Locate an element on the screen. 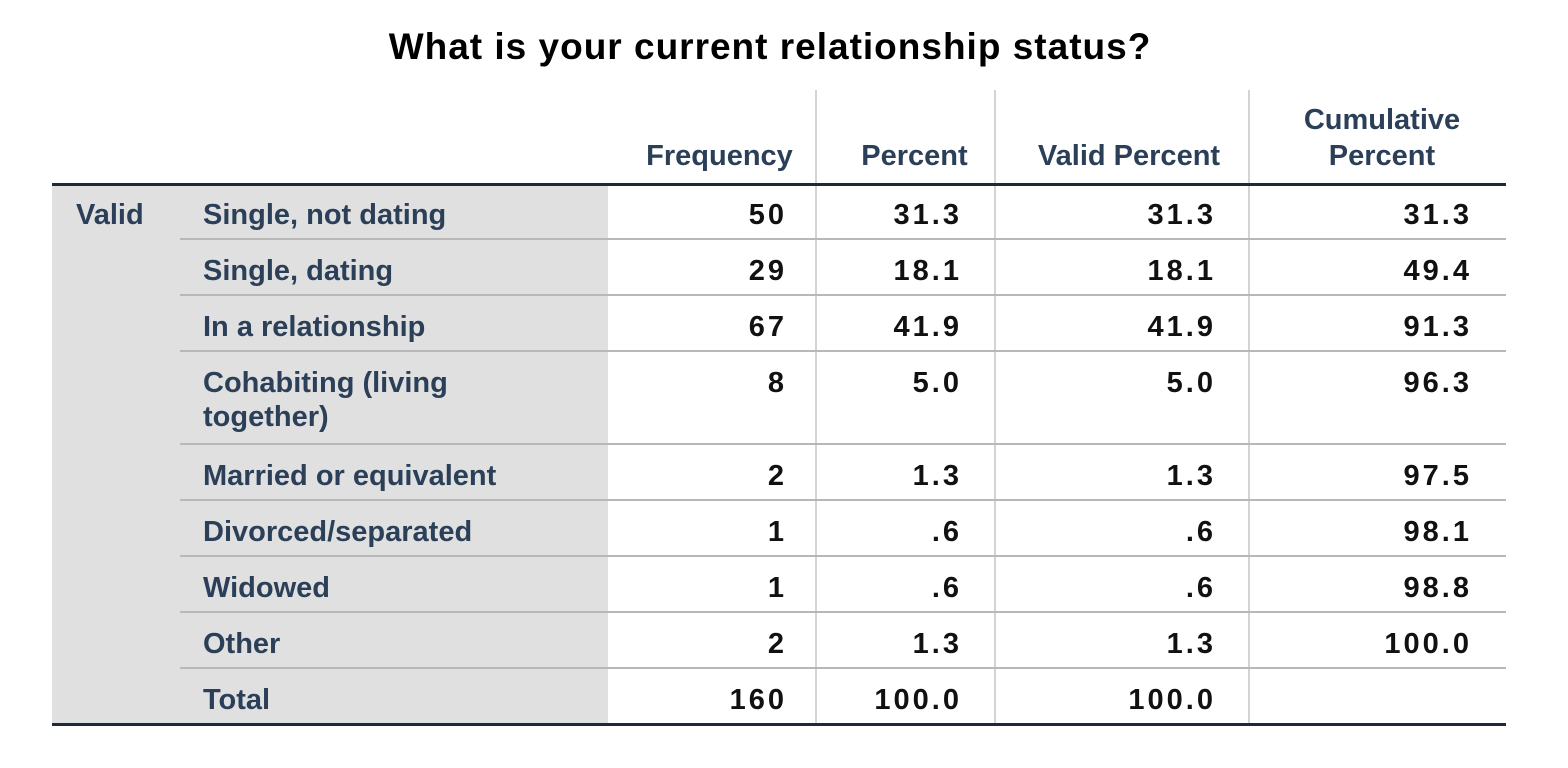  cell-cumulative-percent: 98.1 is located at coordinates (1437, 532).